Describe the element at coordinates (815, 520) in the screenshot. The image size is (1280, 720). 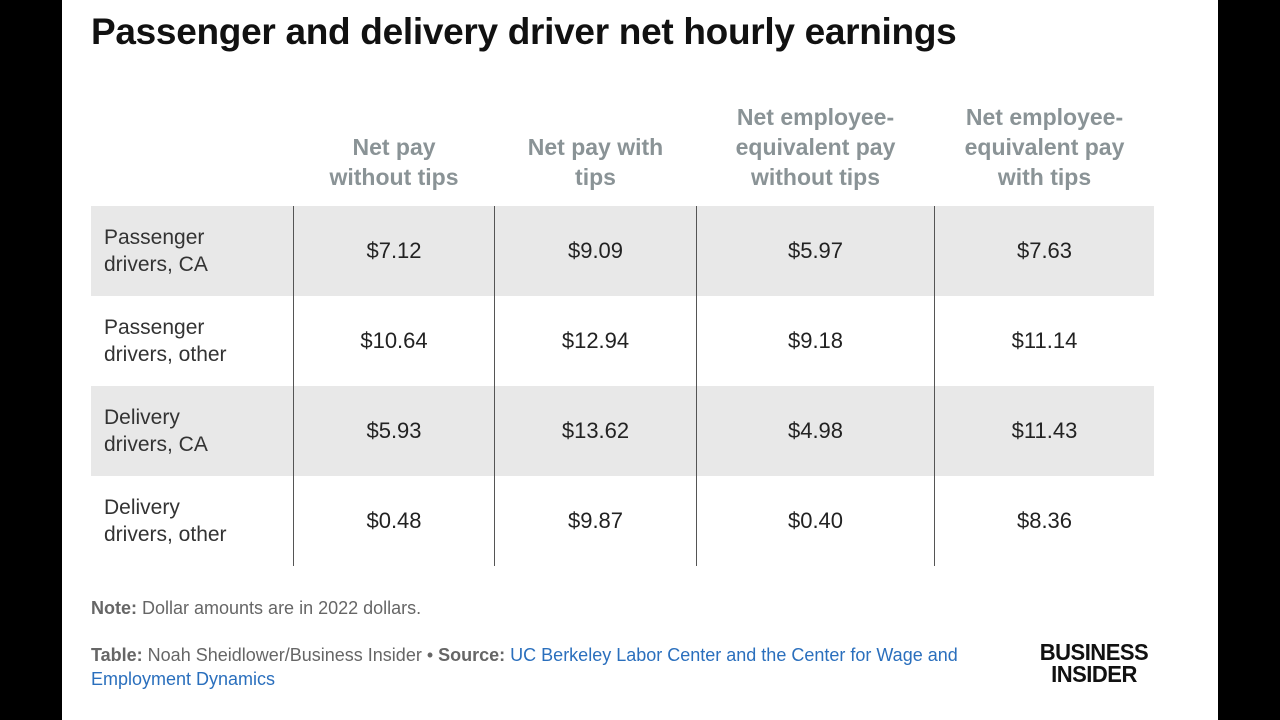
I see `value-cell: $0.40` at that location.